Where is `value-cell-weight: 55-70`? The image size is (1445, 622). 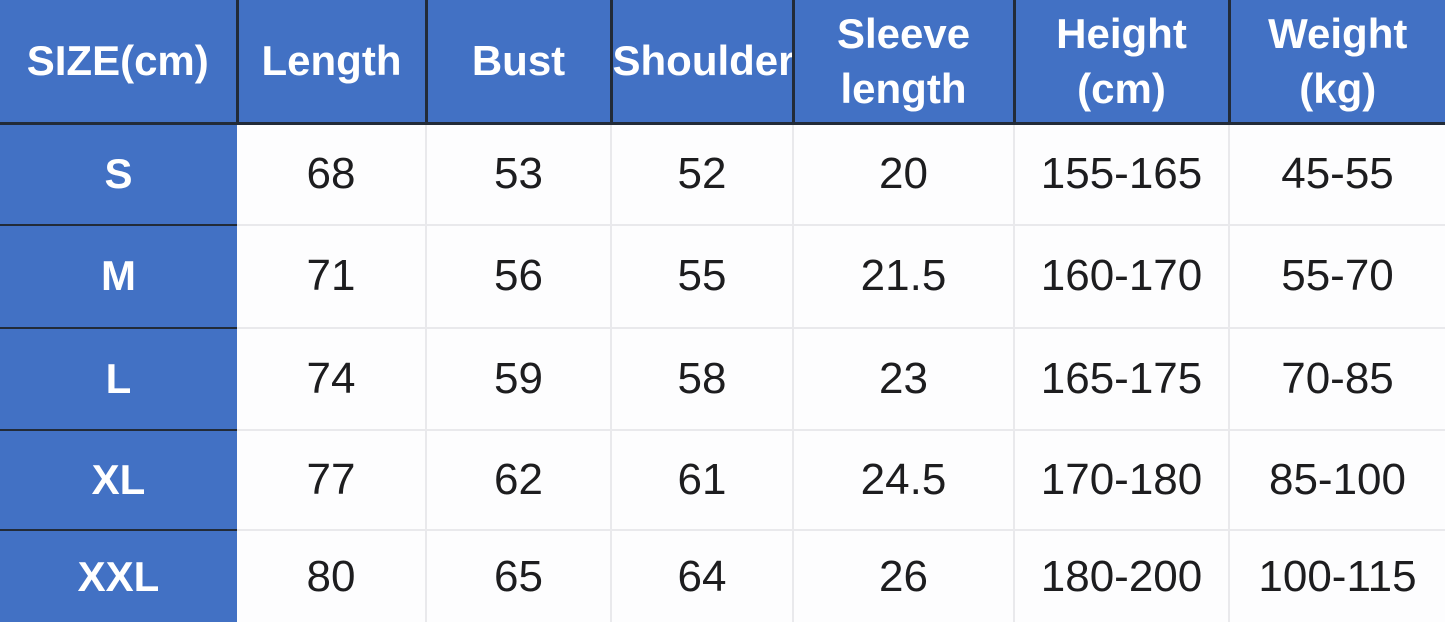 value-cell-weight: 55-70 is located at coordinates (1337, 276).